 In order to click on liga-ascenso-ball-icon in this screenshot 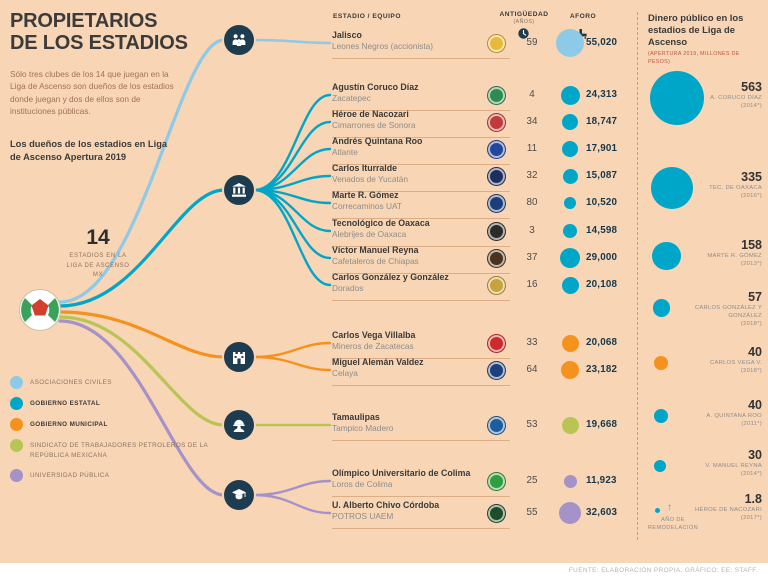, I will do `click(40, 310)`.